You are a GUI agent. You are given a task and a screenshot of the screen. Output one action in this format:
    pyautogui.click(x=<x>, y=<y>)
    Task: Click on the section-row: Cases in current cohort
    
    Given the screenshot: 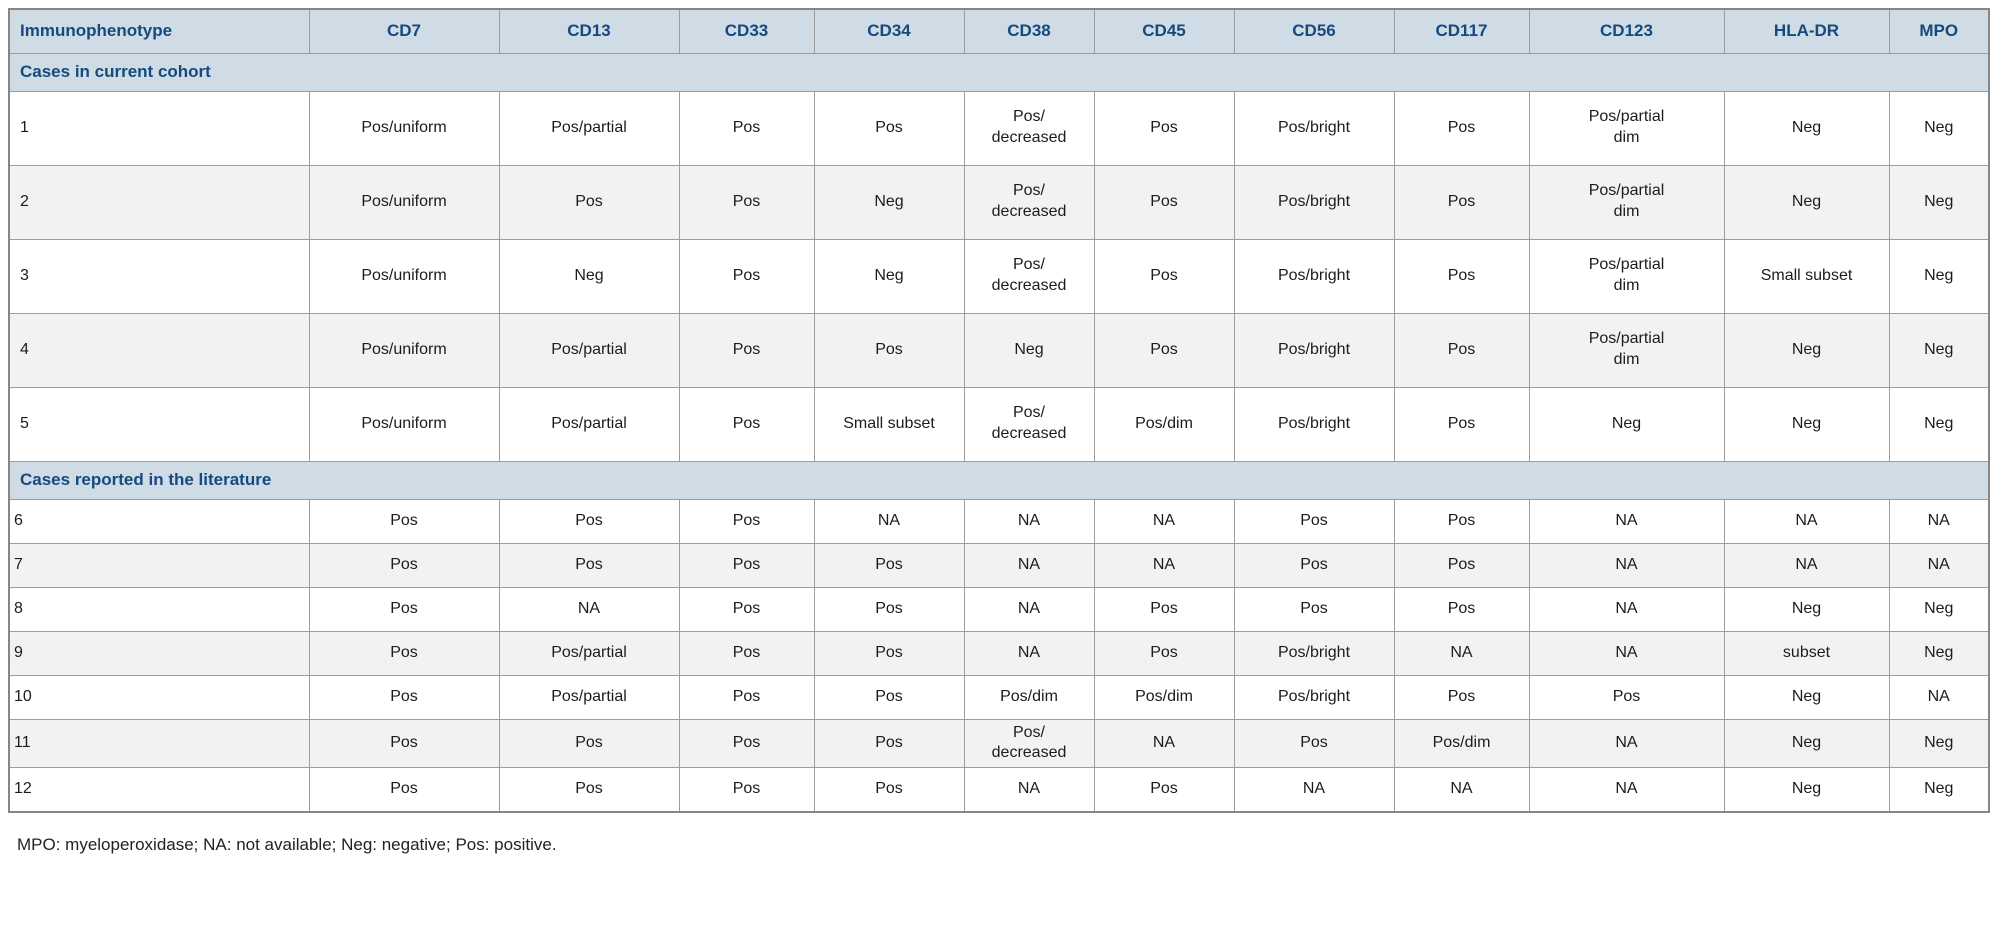 What is the action you would take?
    pyautogui.click(x=999, y=72)
    